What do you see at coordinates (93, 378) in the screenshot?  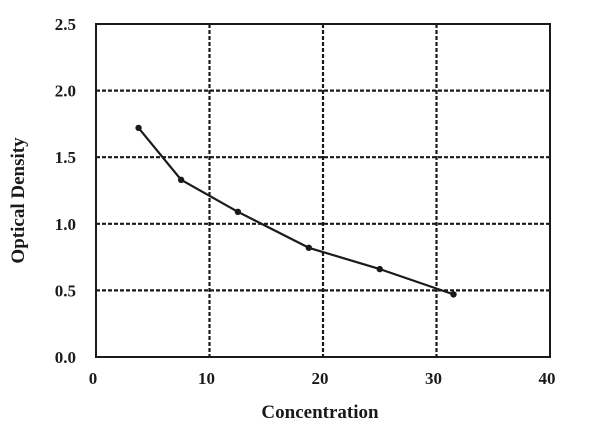 I see `x-tick-label: 0` at bounding box center [93, 378].